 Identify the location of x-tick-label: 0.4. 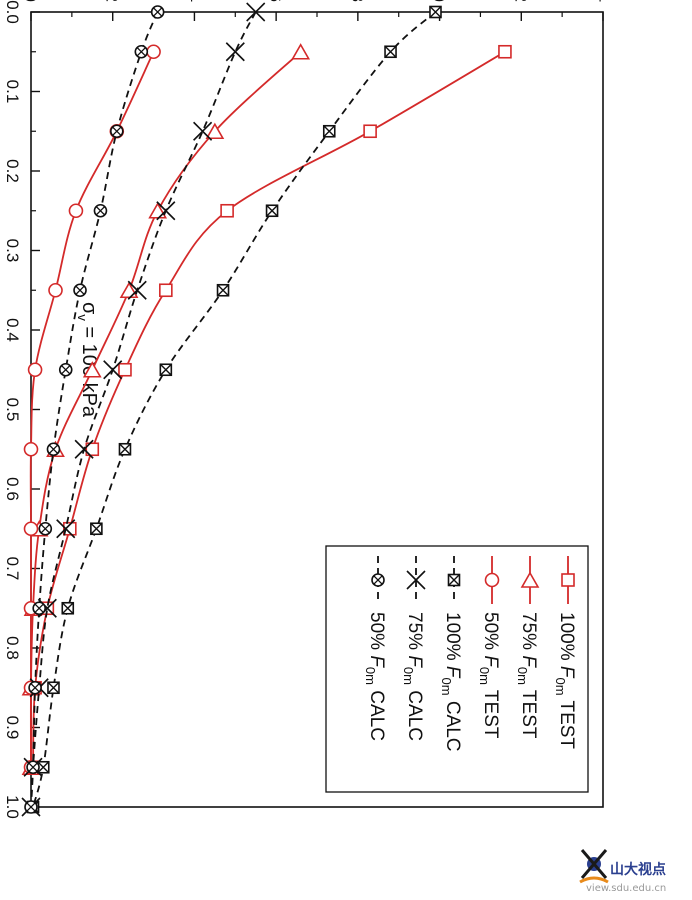
(12, 330).